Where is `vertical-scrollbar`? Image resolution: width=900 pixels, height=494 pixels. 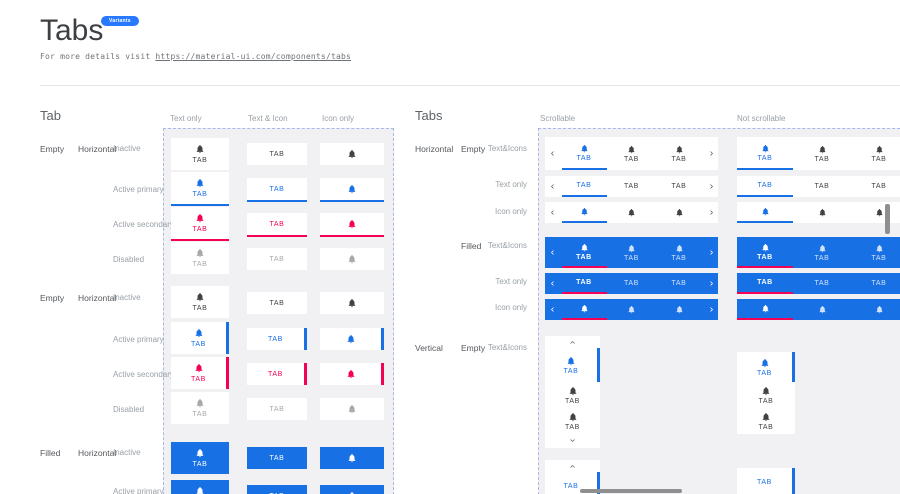
vertical-scrollbar is located at coordinates (887, 219).